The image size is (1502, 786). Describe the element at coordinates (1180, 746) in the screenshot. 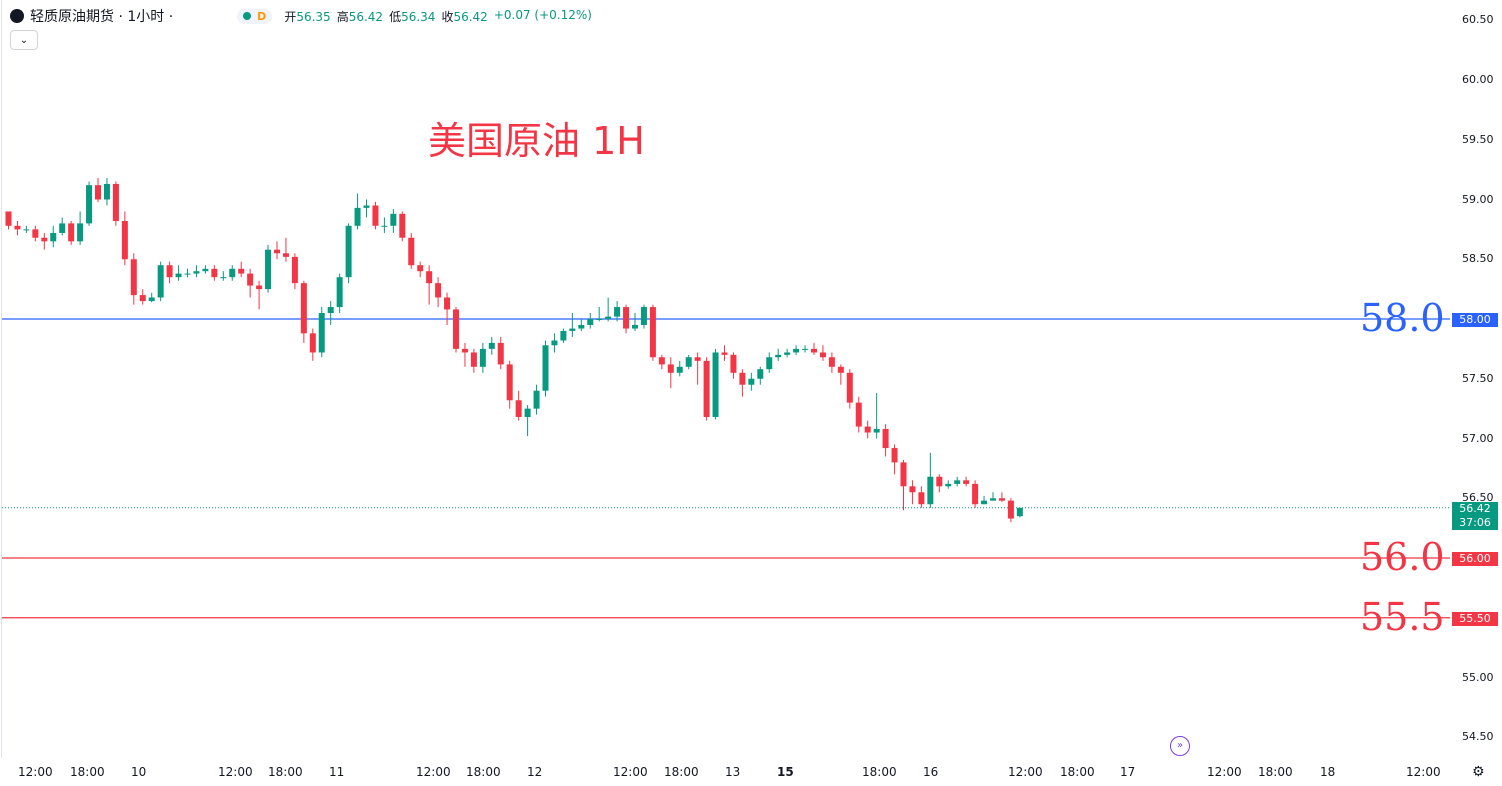

I see `scroll-to-realtime-button: »` at that location.